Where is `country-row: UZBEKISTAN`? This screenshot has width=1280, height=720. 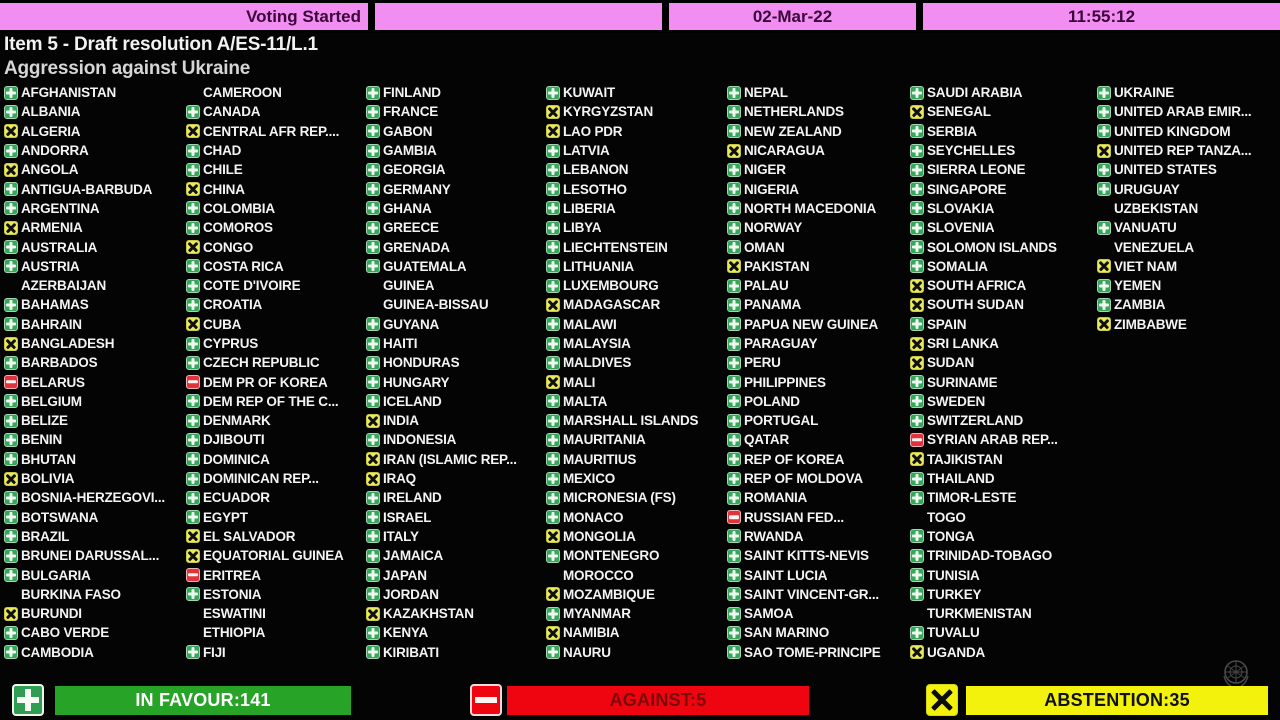
country-row: UZBEKISTAN is located at coordinates (1188, 208).